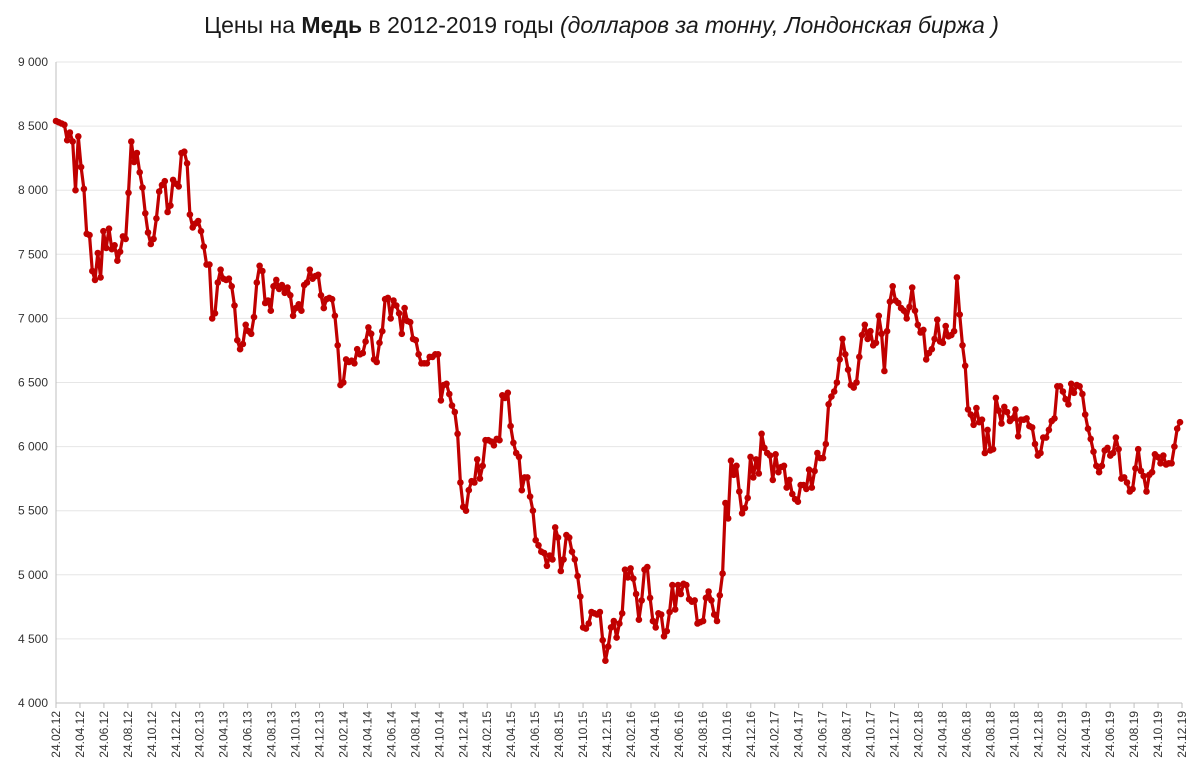 The height and width of the screenshot is (779, 1203). I want to click on x-tick-label: 24.04.17, so click(799, 734).